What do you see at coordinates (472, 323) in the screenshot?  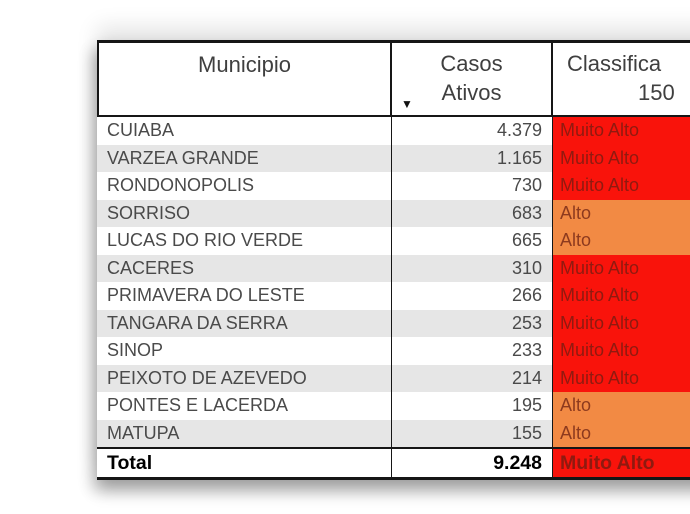 I see `casos-ativos-cell: 253` at bounding box center [472, 323].